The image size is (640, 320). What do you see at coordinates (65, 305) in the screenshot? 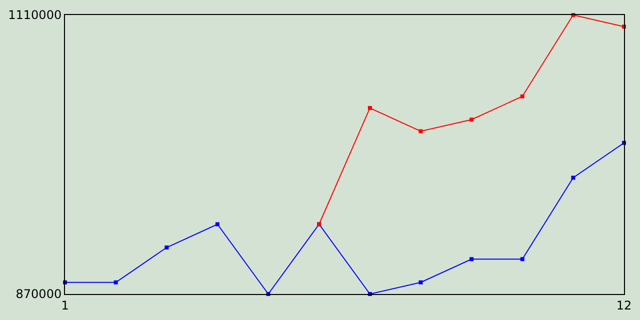
I see `x-tick-label: 1` at bounding box center [65, 305].